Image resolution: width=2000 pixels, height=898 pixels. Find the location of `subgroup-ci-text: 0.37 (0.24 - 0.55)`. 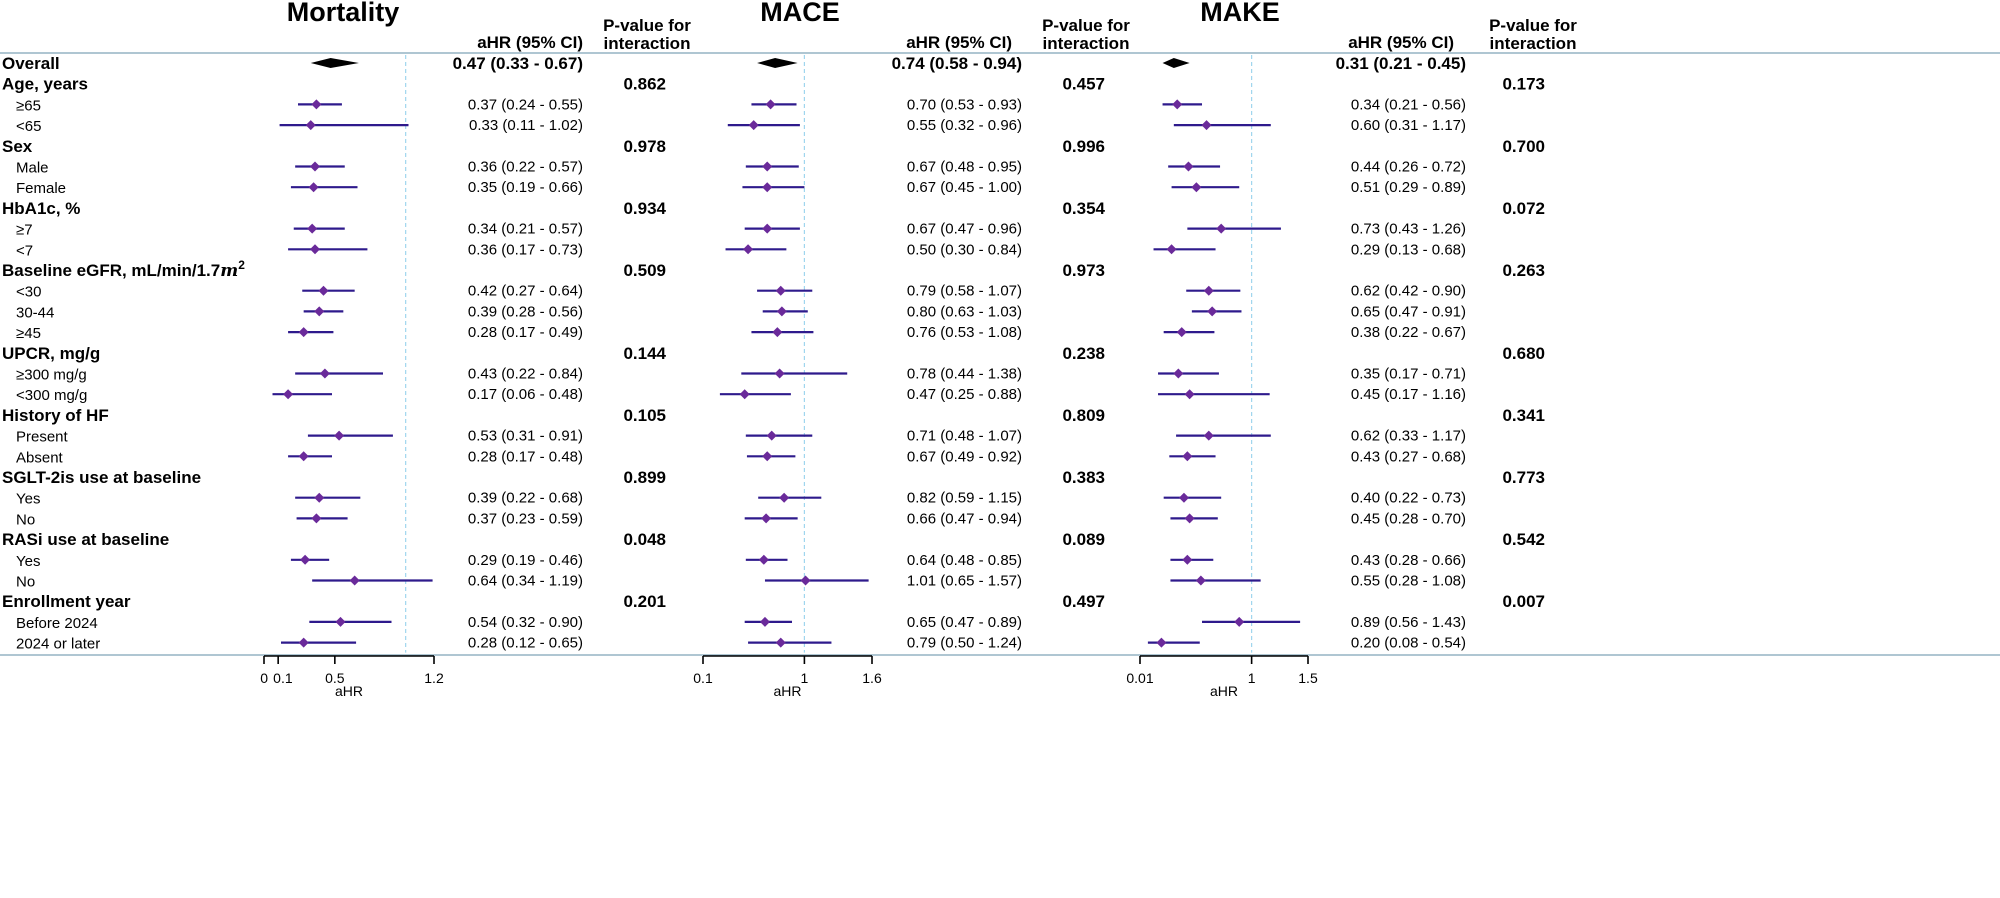

subgroup-ci-text: 0.37 (0.24 - 0.55) is located at coordinates (525, 104).